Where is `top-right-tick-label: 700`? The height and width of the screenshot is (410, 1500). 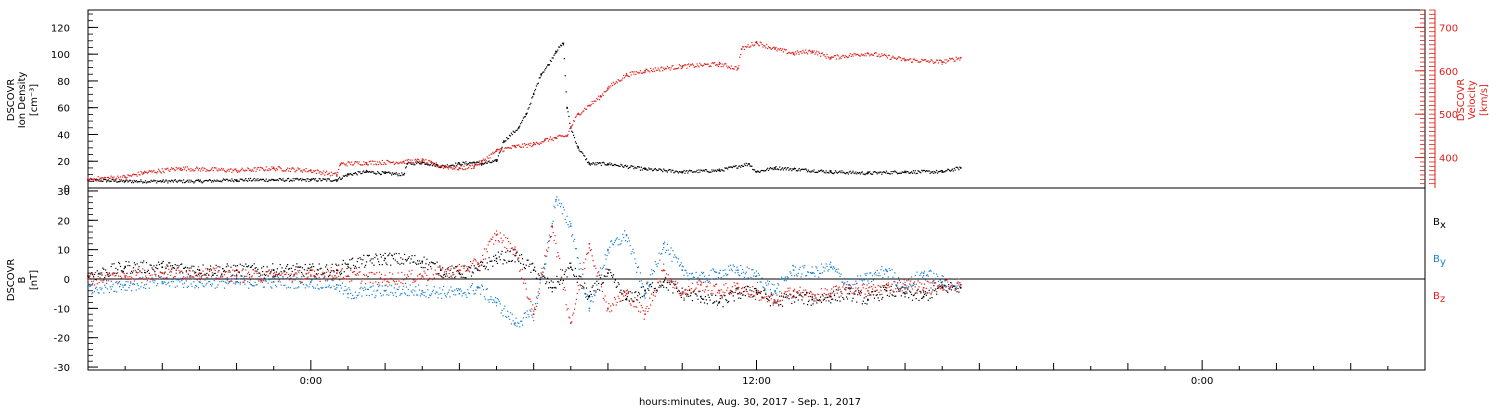 top-right-tick-label: 700 is located at coordinates (1448, 28).